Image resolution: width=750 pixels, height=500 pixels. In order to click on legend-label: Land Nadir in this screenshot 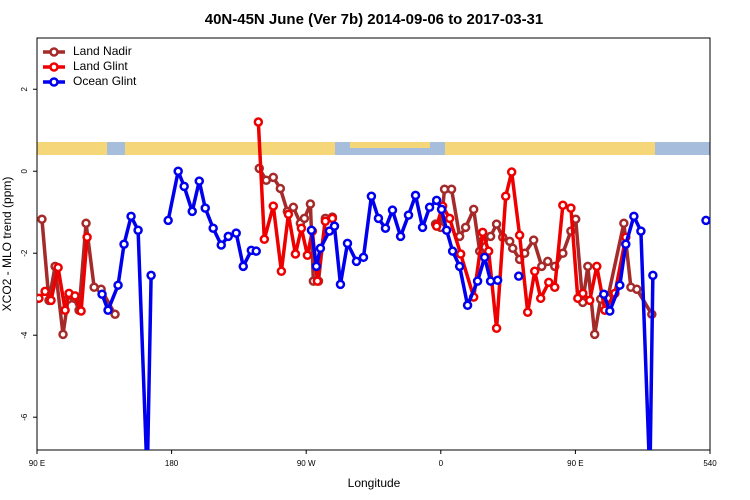, I will do `click(102, 51)`.